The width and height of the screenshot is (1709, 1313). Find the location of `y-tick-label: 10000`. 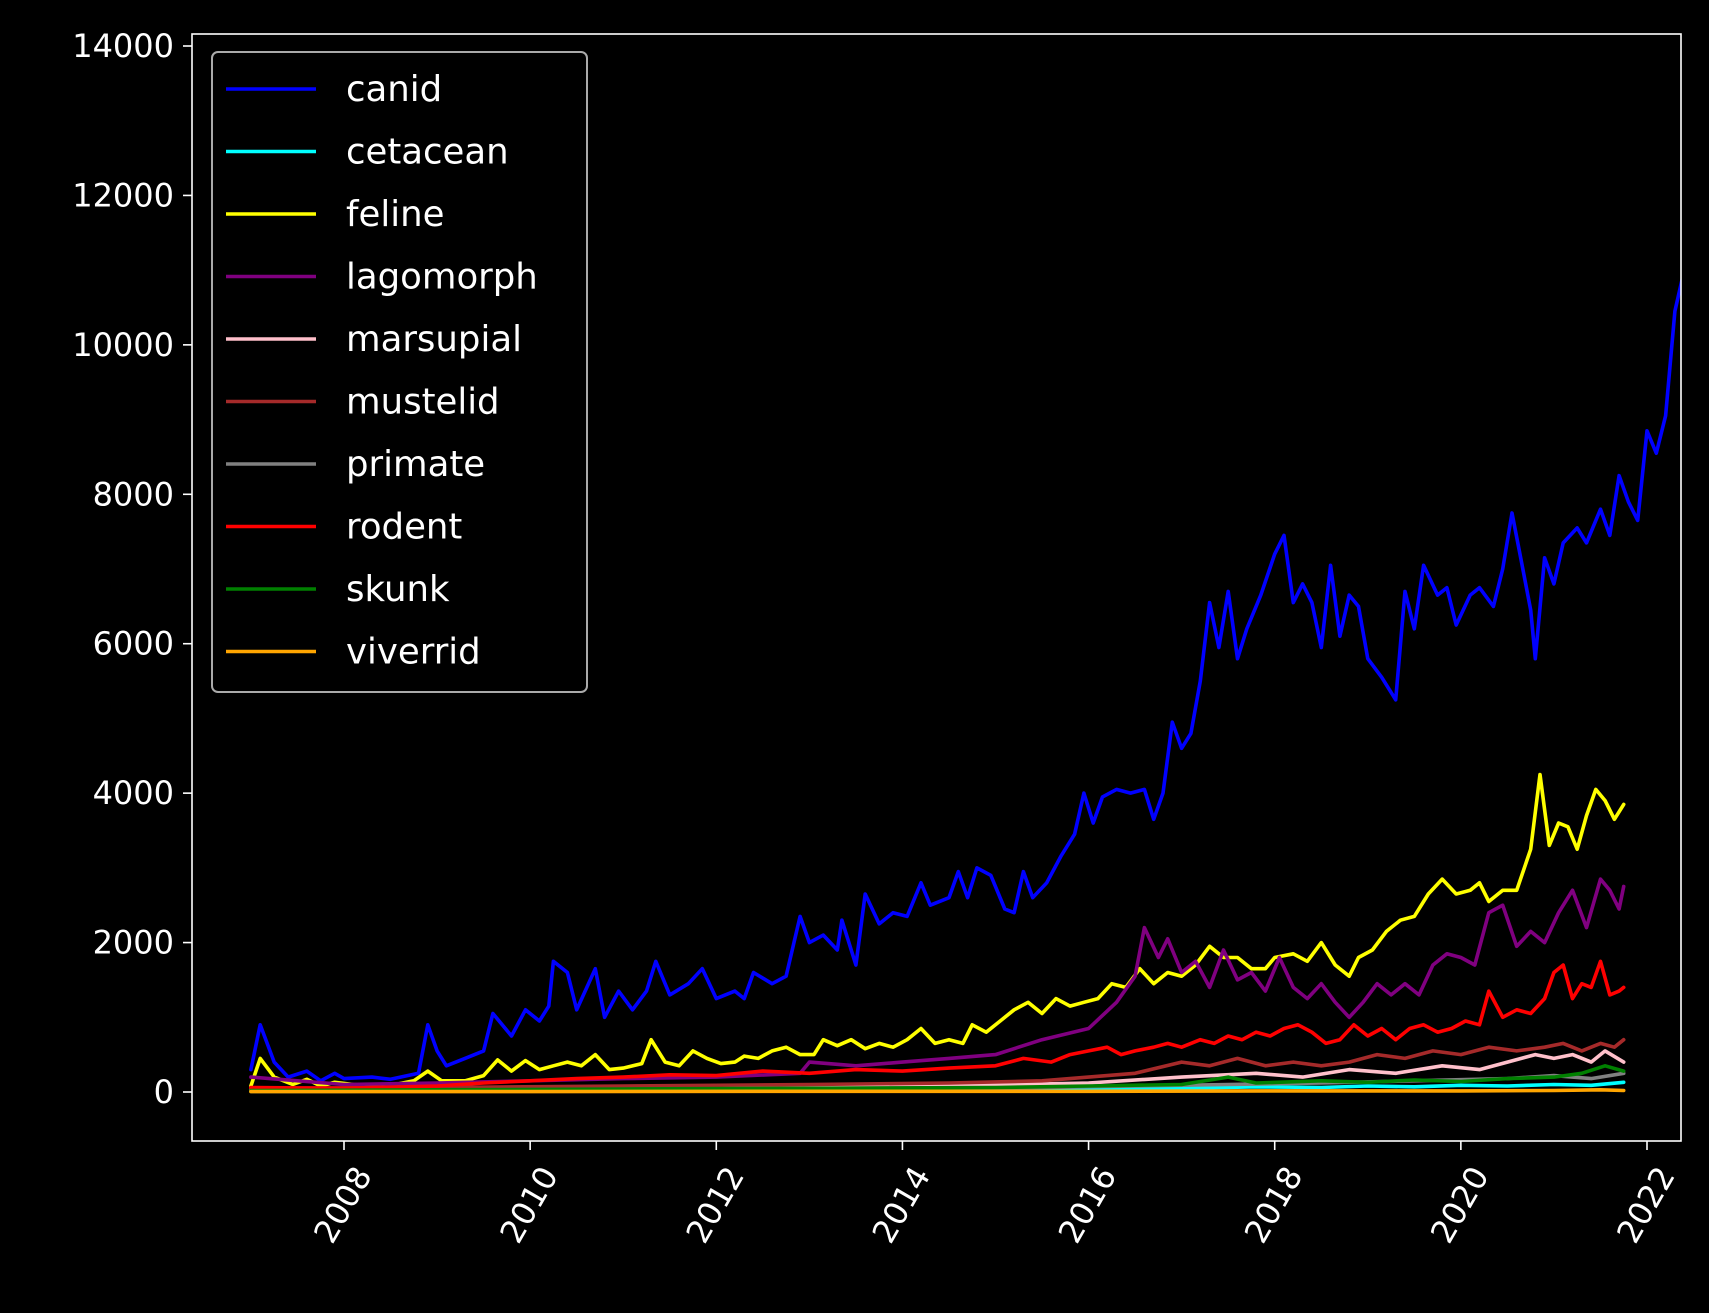

y-tick-label: 10000 is located at coordinates (123, 345).